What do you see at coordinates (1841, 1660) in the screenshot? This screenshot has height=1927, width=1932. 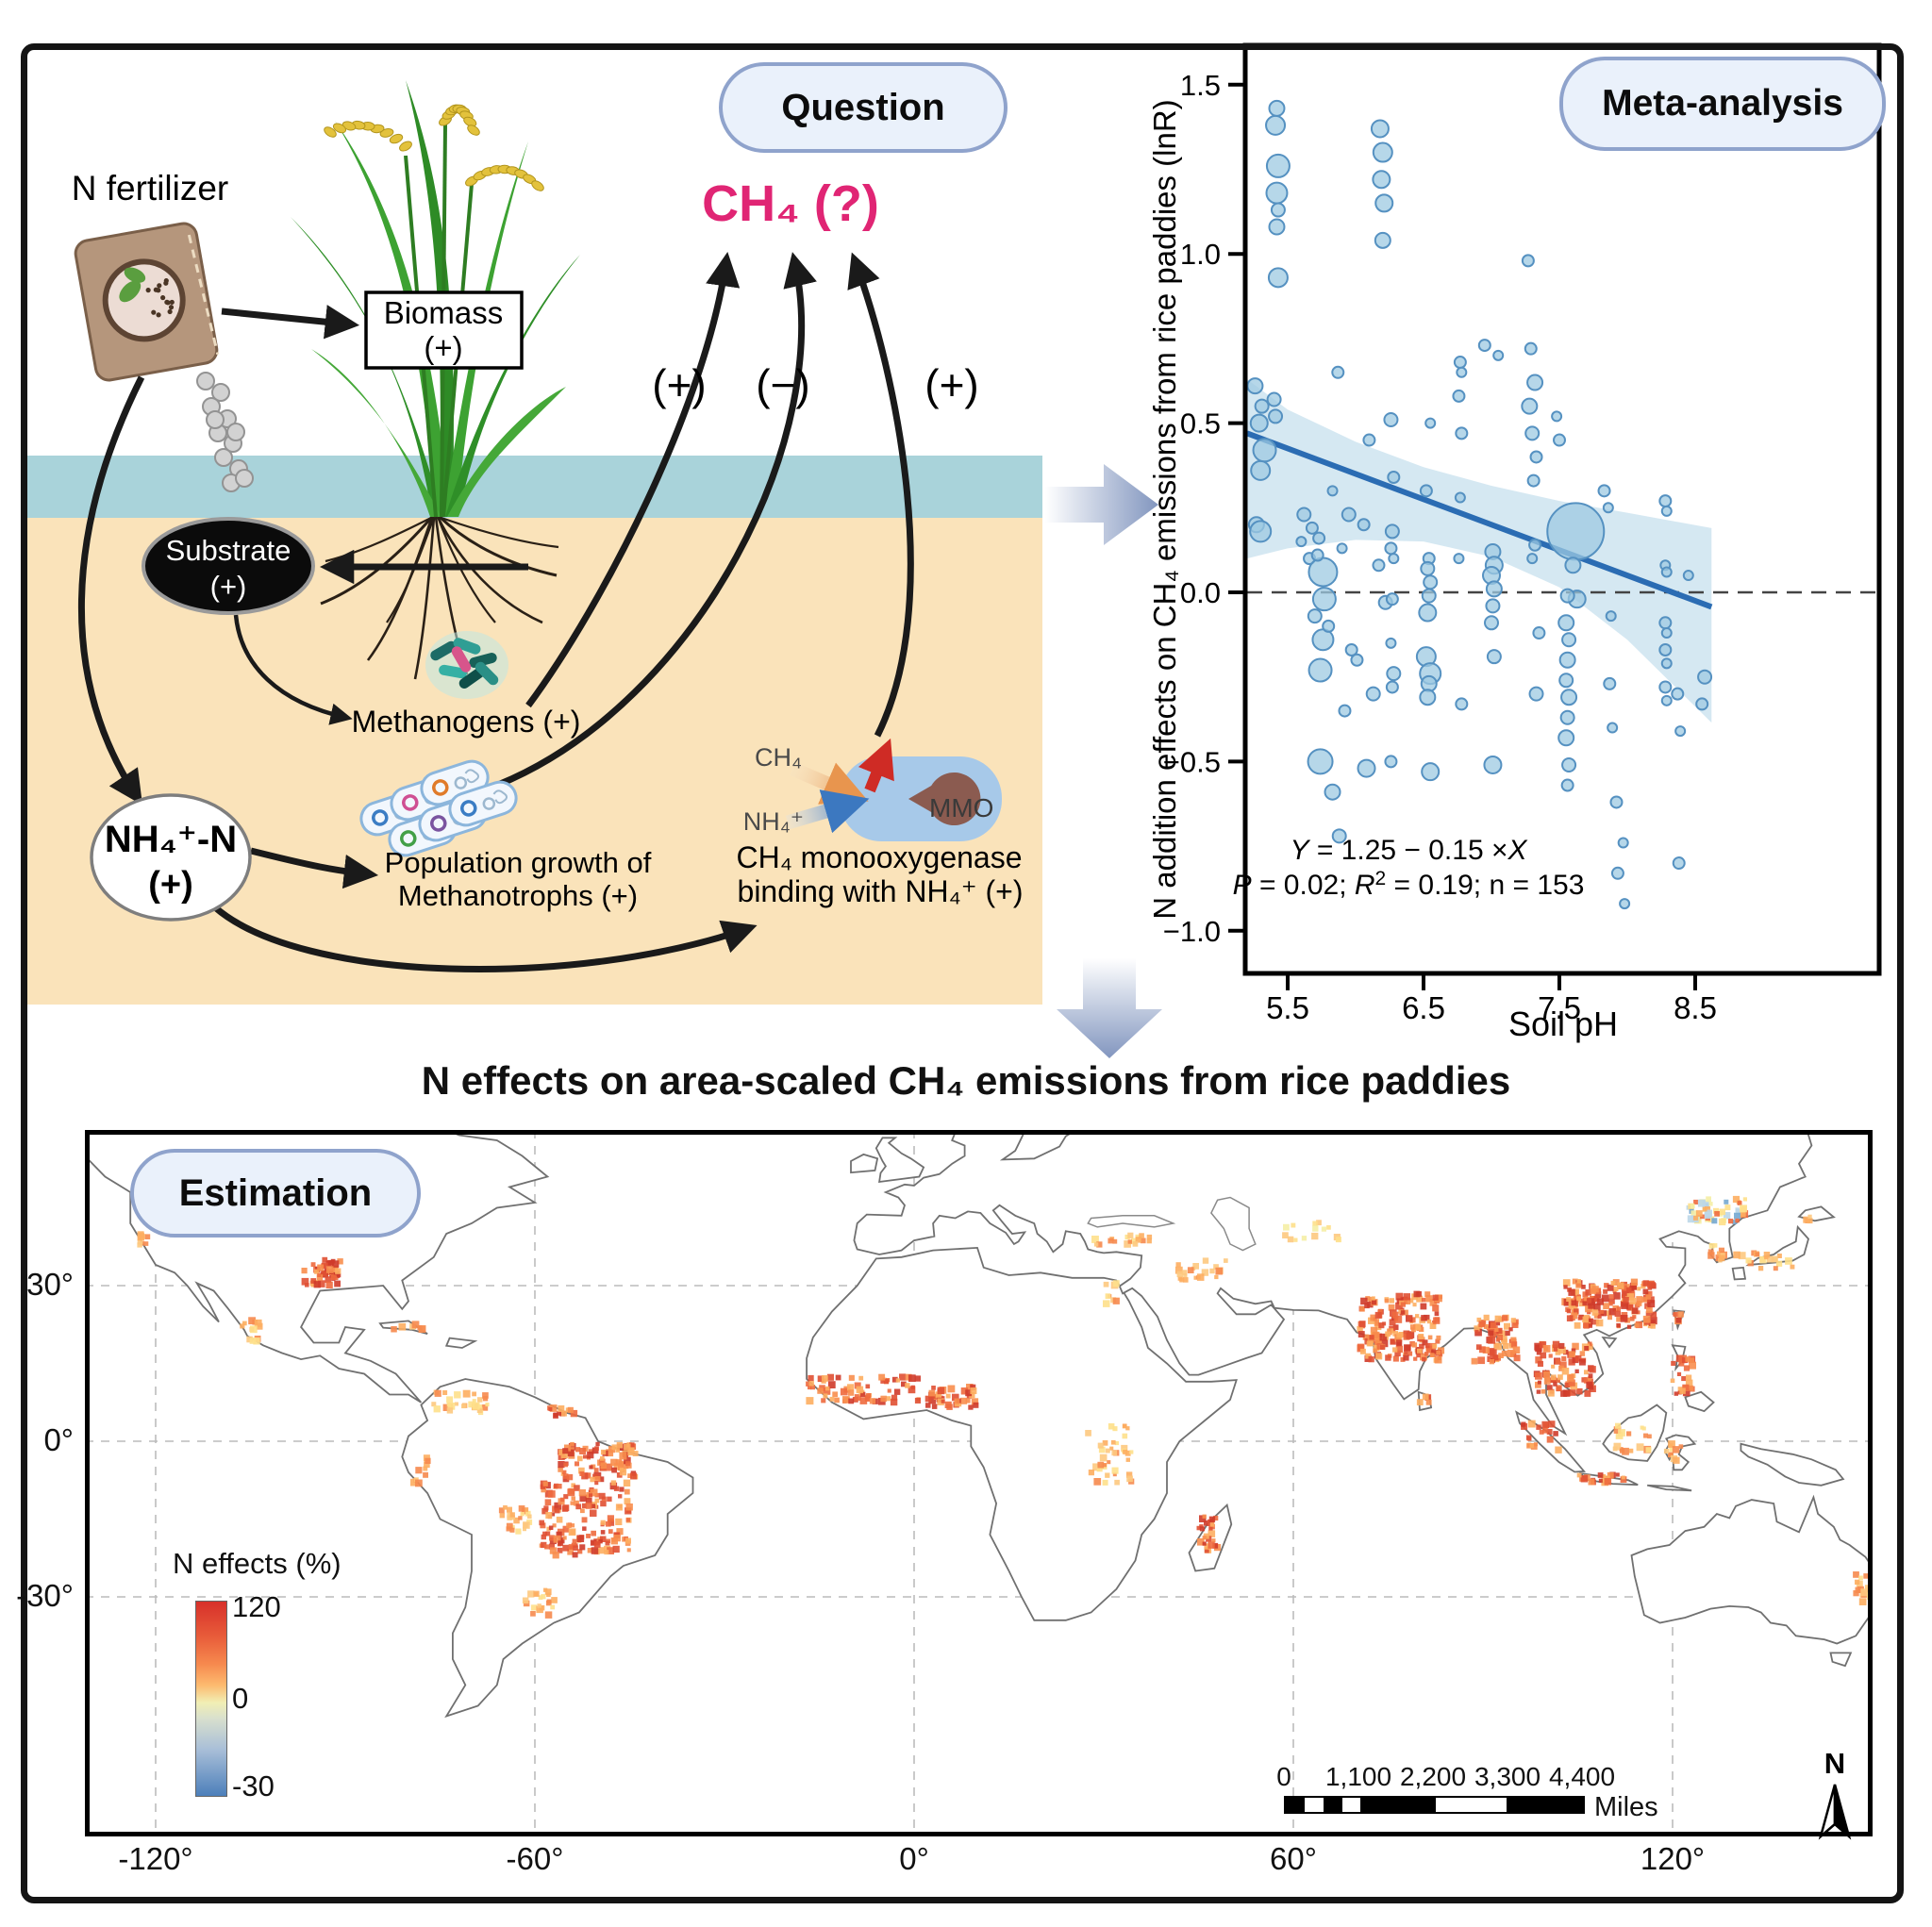 I see `land-tasmania` at bounding box center [1841, 1660].